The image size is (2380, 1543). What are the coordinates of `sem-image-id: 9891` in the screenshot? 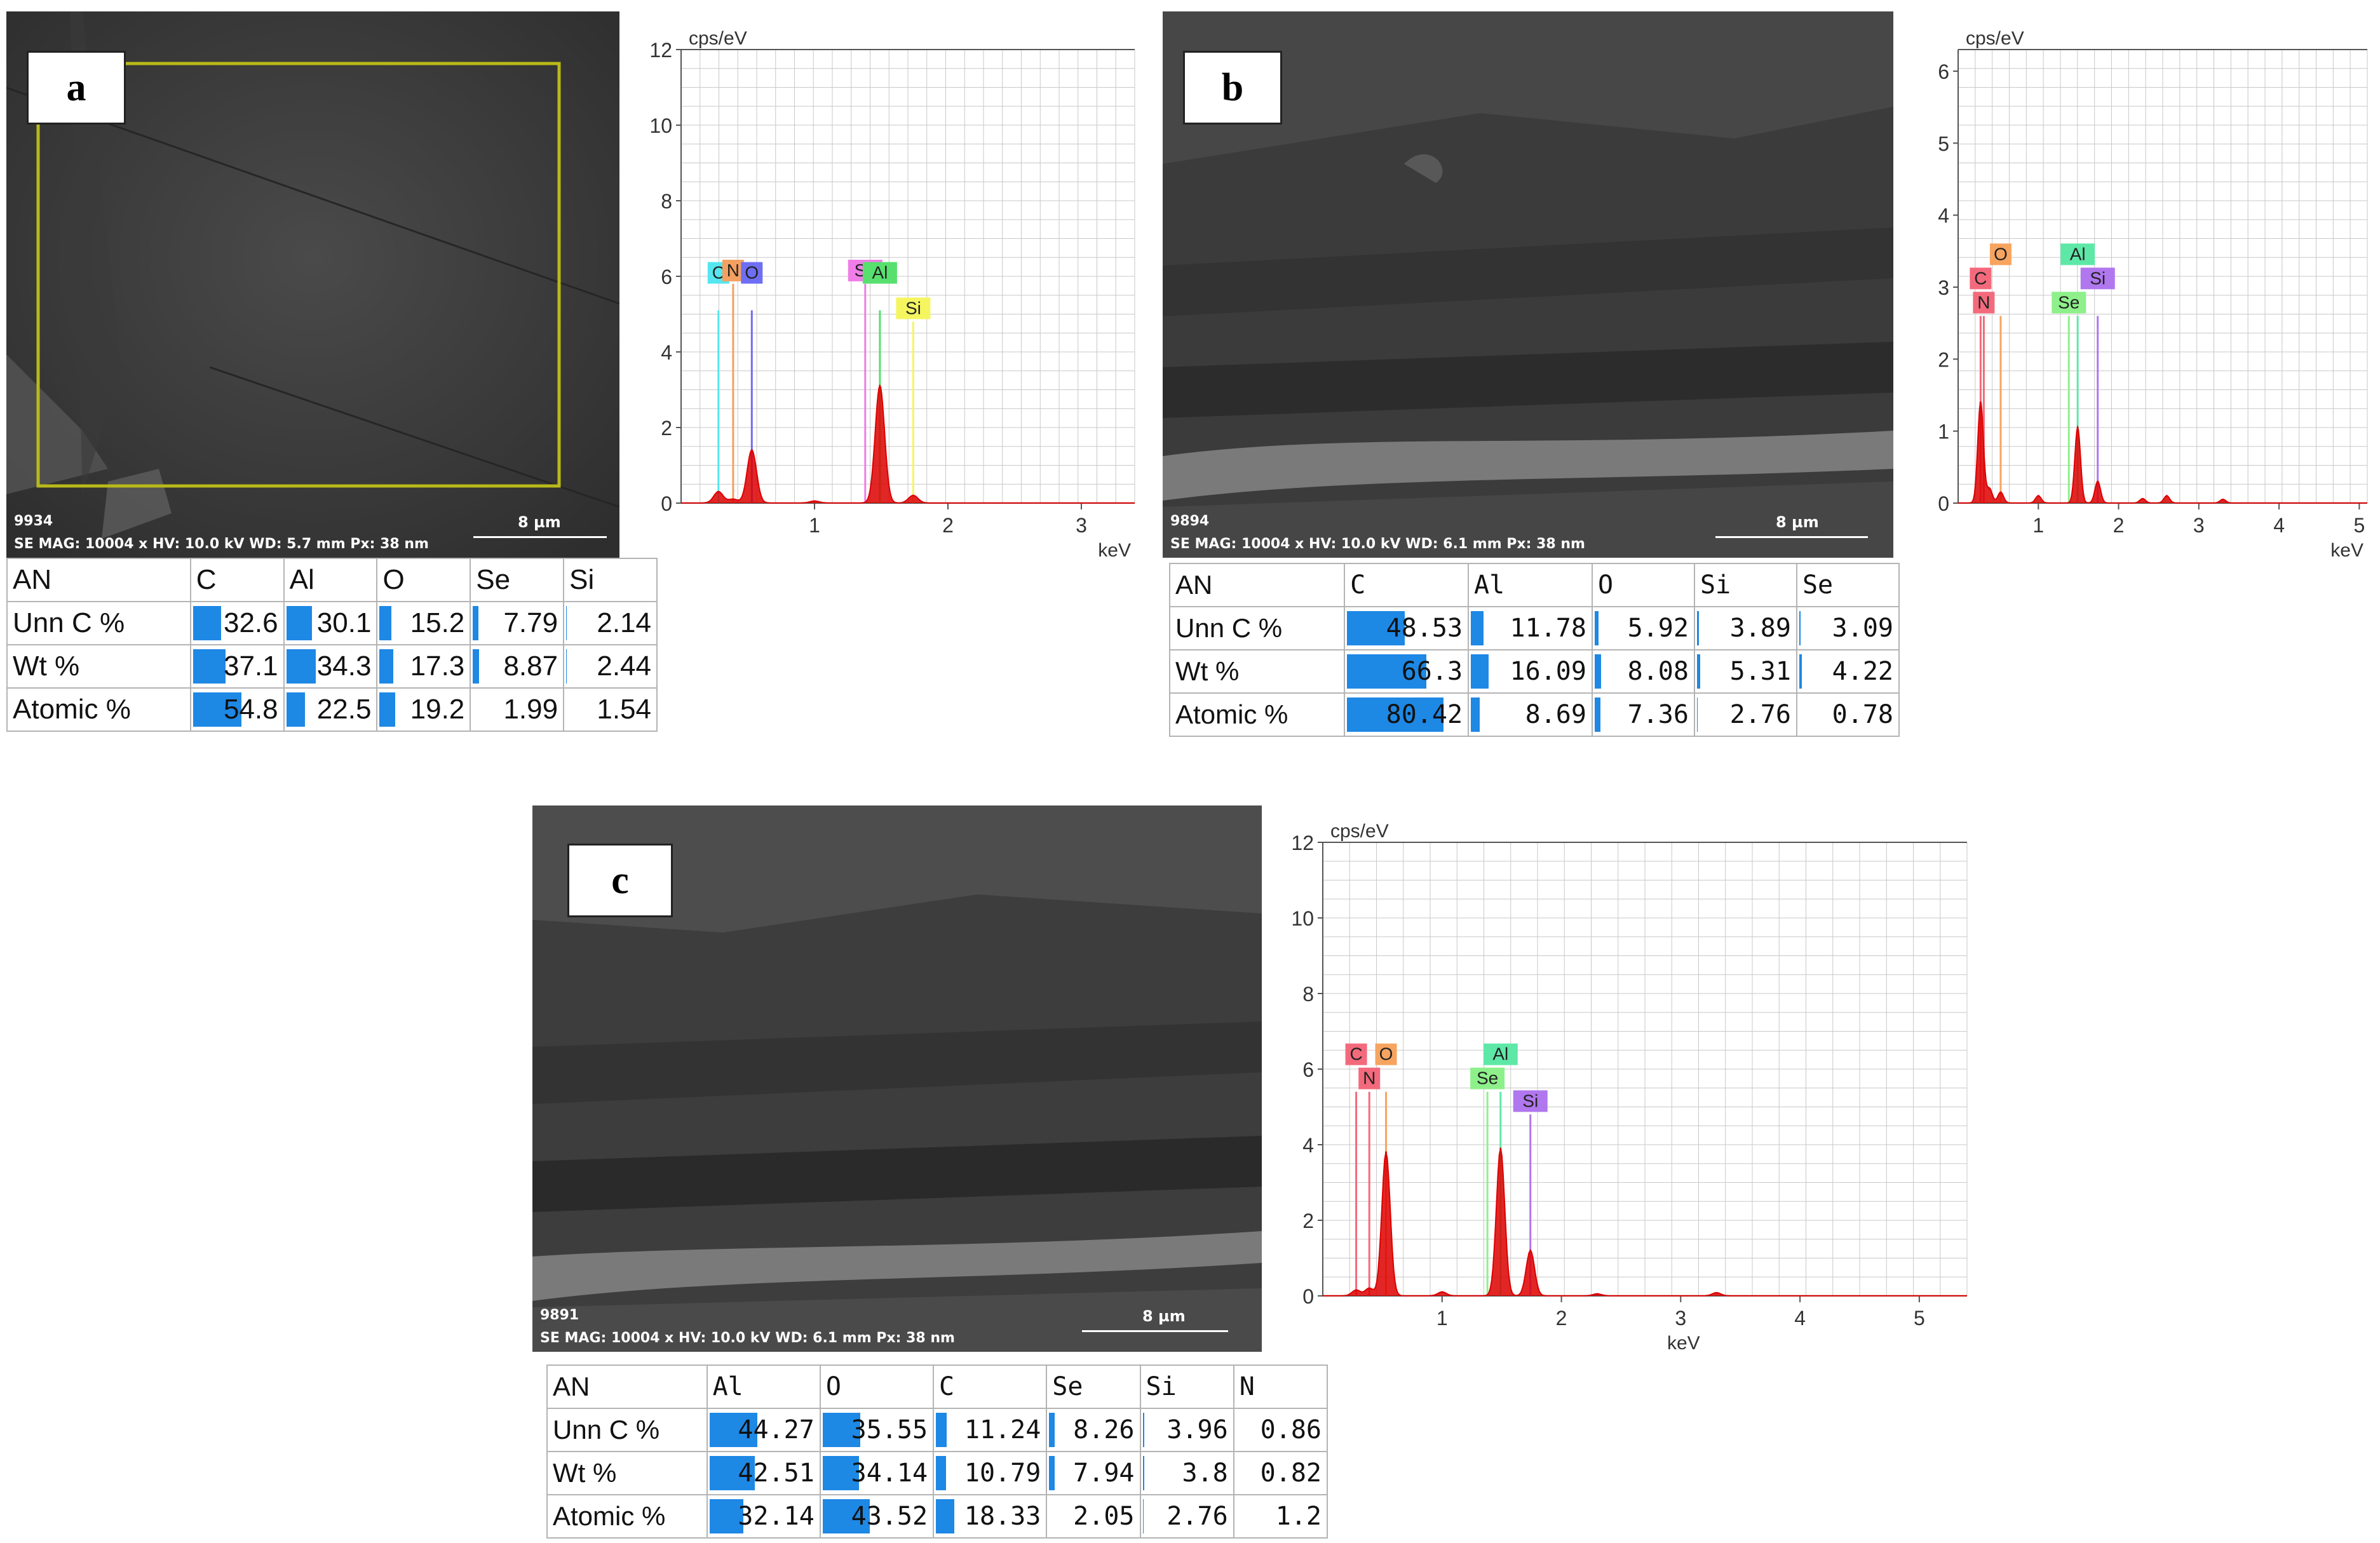 It's located at (559, 1315).